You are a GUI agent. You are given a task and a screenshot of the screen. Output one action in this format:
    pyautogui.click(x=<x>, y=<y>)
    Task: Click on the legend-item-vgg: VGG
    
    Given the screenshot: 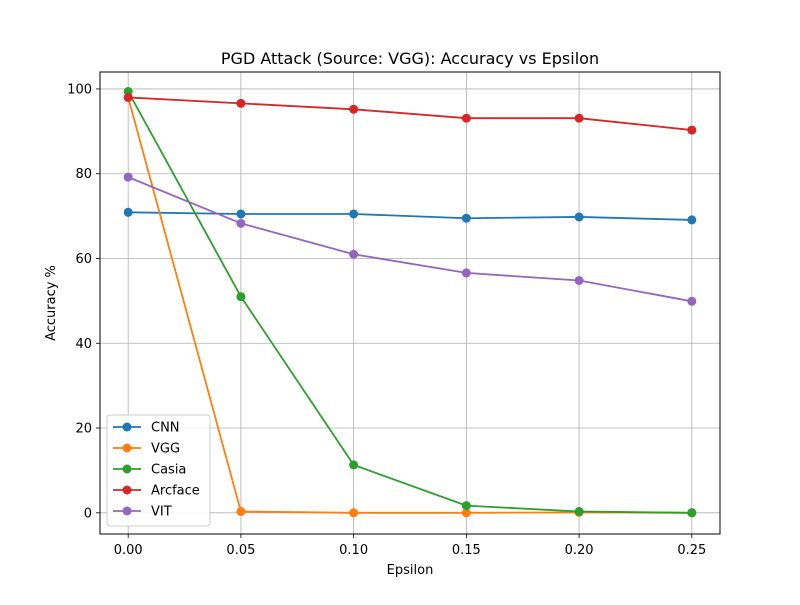 What is the action you would take?
    pyautogui.click(x=146, y=449)
    